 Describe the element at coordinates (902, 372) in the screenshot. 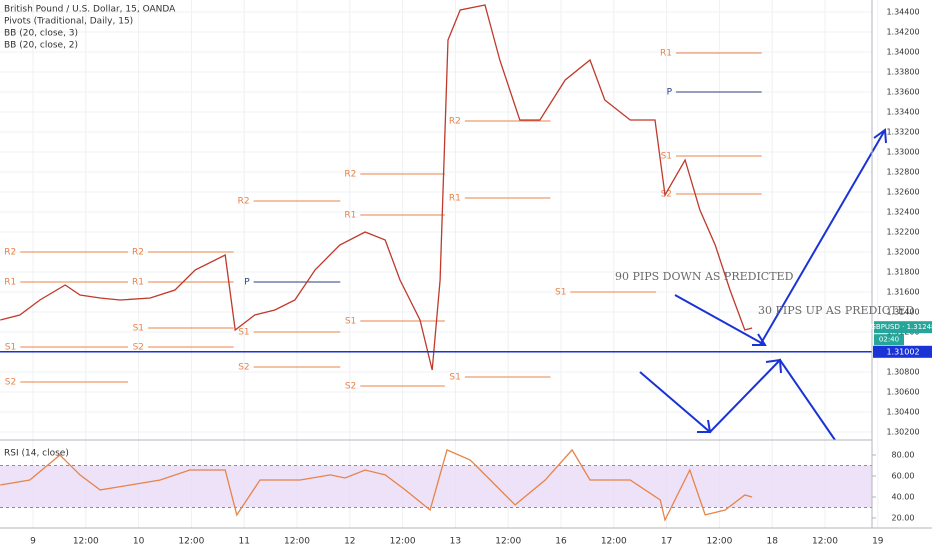

I see `y-tick-label: 1.30800` at that location.